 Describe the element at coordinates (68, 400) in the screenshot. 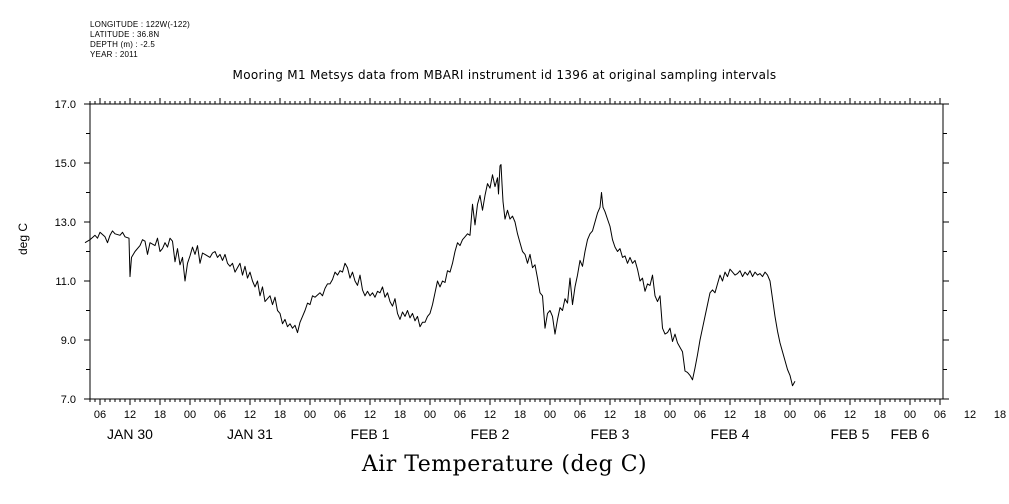

I see `y-tick-label: 7.0` at that location.